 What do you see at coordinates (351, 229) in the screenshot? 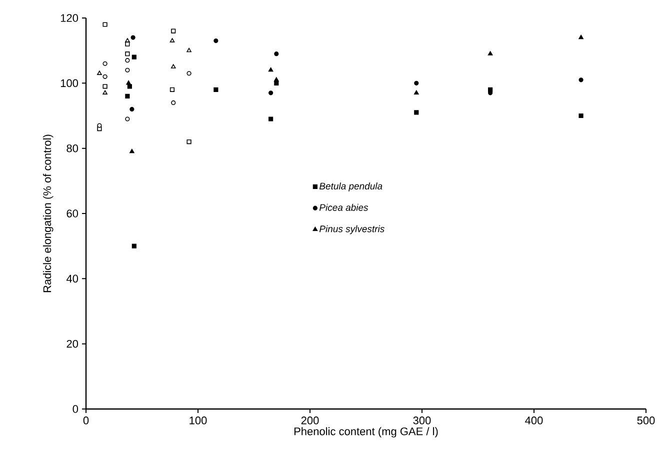
I see `legend-label: Pinus sylvestris` at bounding box center [351, 229].